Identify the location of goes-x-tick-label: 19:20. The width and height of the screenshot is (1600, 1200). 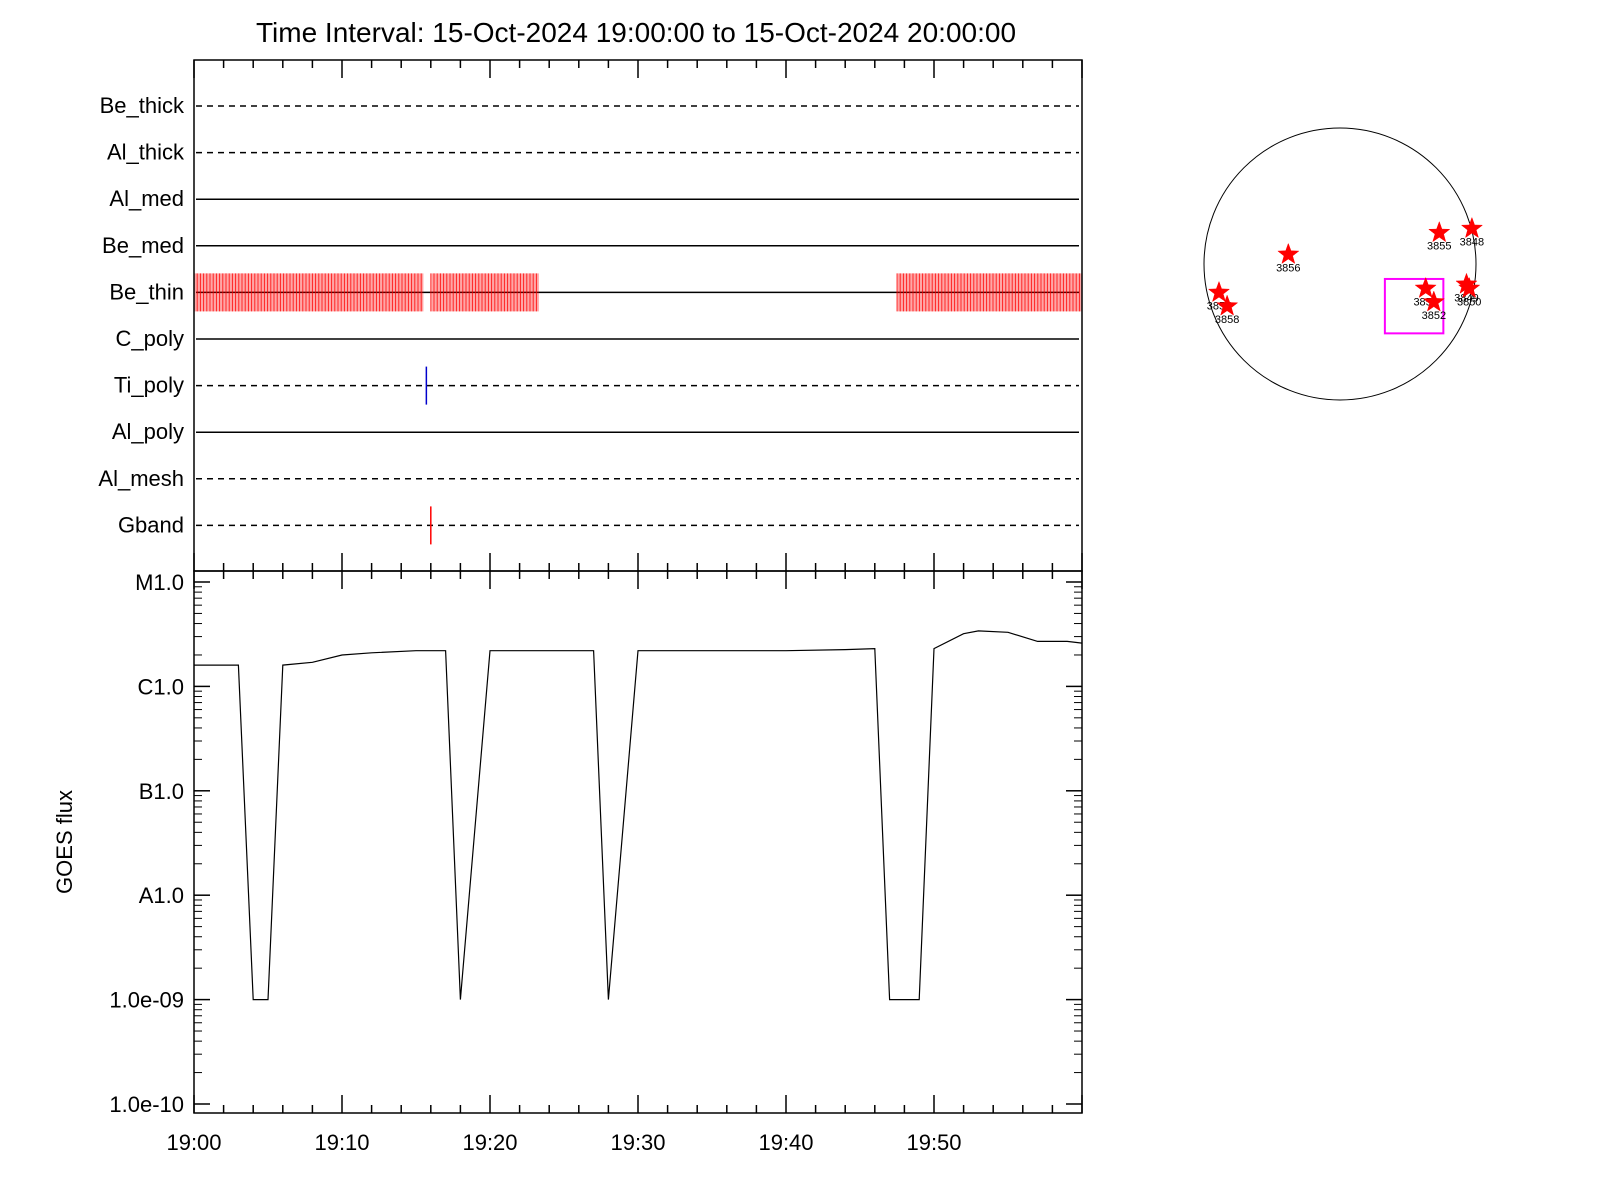
(489, 1142).